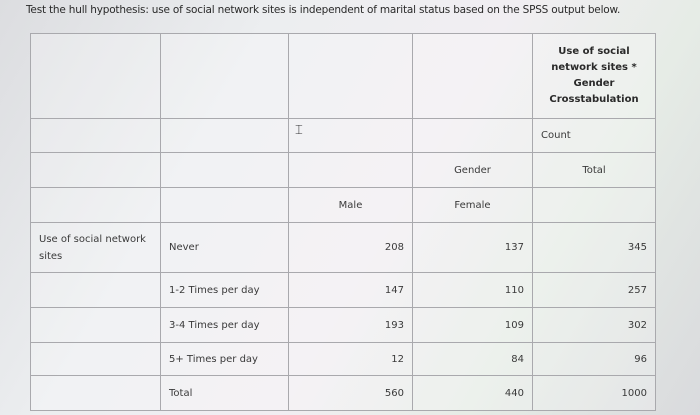  I want to click on female-header: Female, so click(472, 205).